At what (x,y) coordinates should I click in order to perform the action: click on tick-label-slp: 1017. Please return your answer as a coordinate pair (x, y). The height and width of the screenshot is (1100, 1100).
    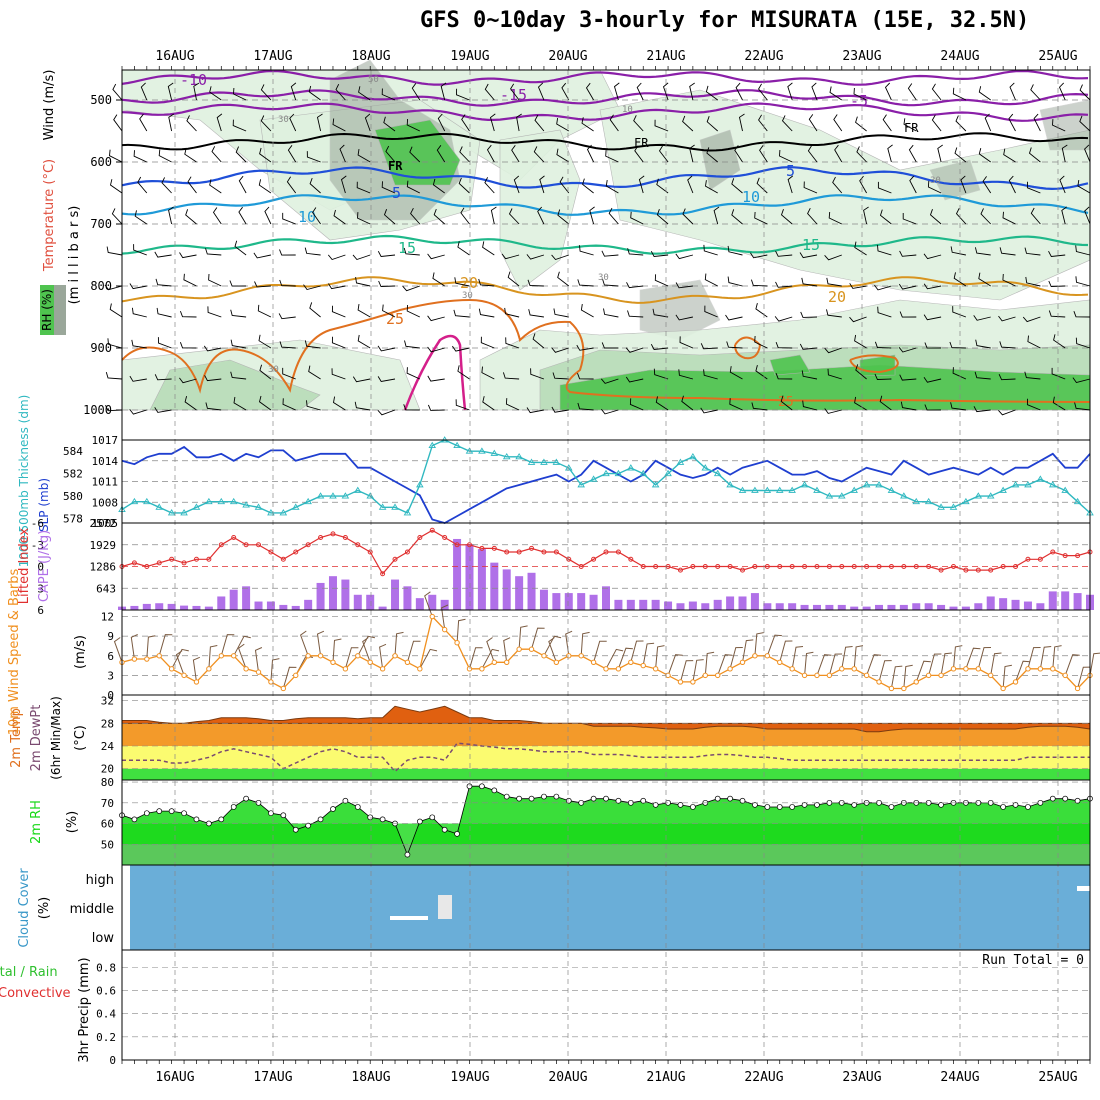
    Looking at the image, I should click on (105, 440).